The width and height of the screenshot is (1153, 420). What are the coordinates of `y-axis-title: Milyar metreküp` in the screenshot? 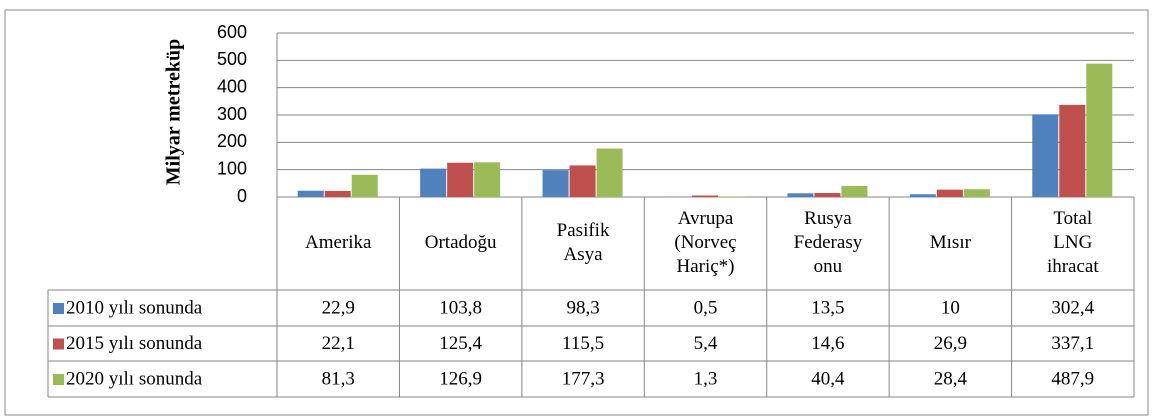 It's located at (174, 112).